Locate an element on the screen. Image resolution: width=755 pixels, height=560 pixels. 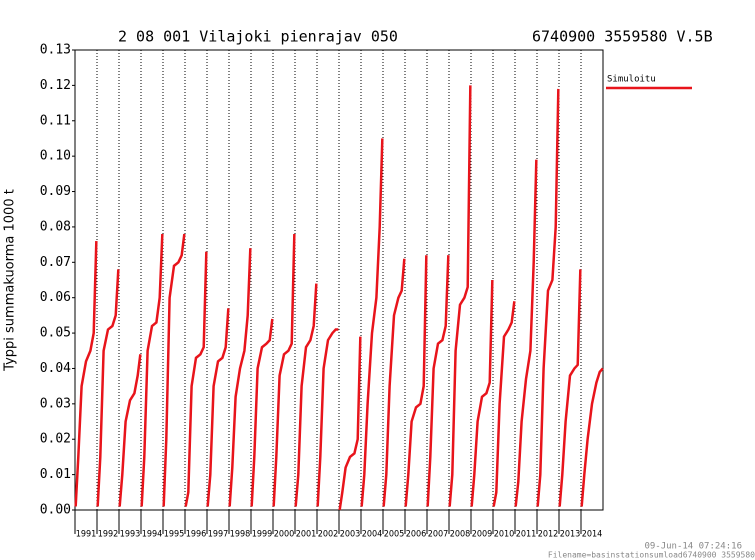
x-tick-label: 1999 is located at coordinates (262, 535).